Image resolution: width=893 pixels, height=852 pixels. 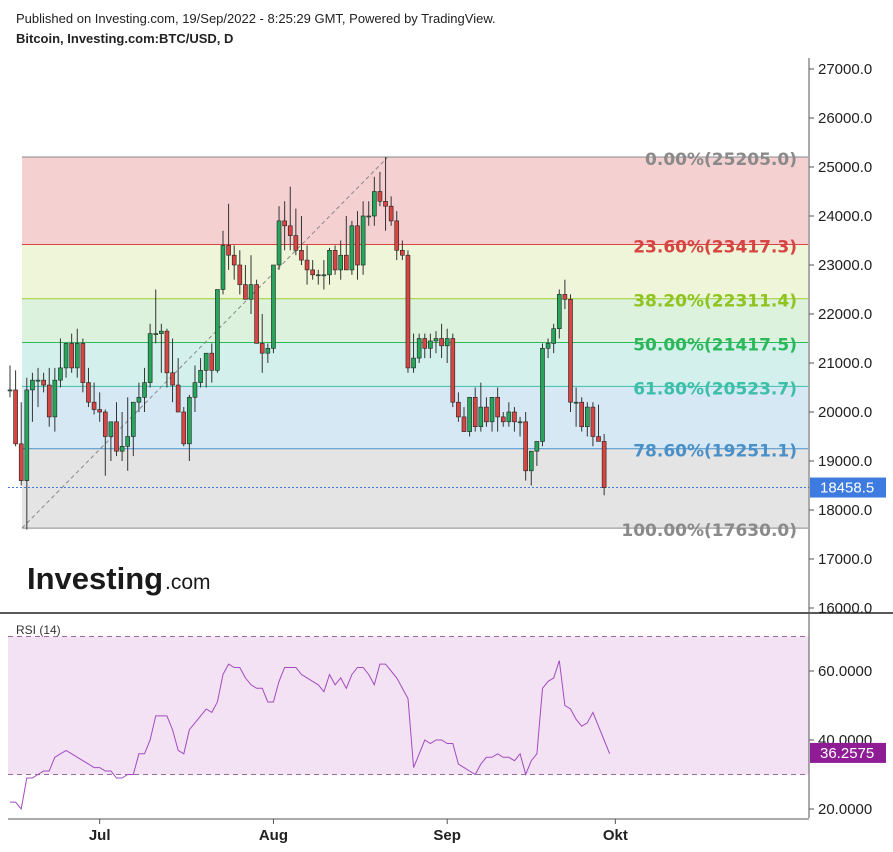 I want to click on investing-logo: Investing .com, so click(x=119, y=578).